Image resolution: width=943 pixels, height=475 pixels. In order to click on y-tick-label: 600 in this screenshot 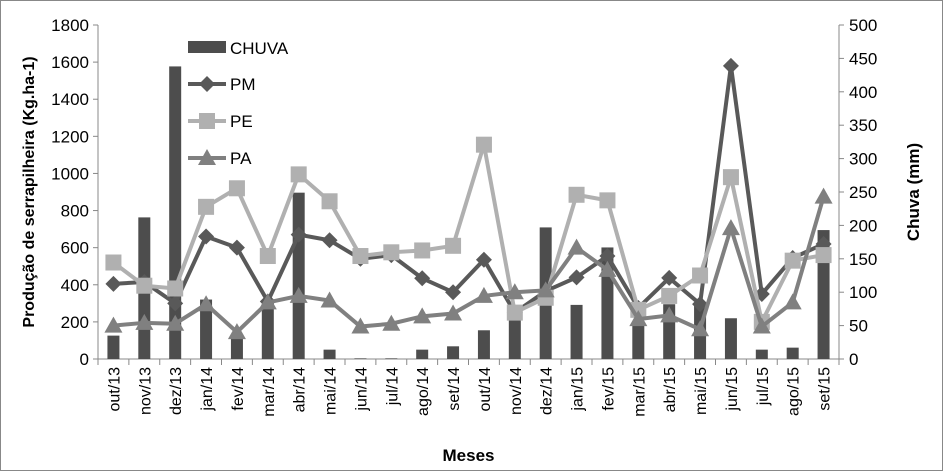, I will do `click(75, 248)`.